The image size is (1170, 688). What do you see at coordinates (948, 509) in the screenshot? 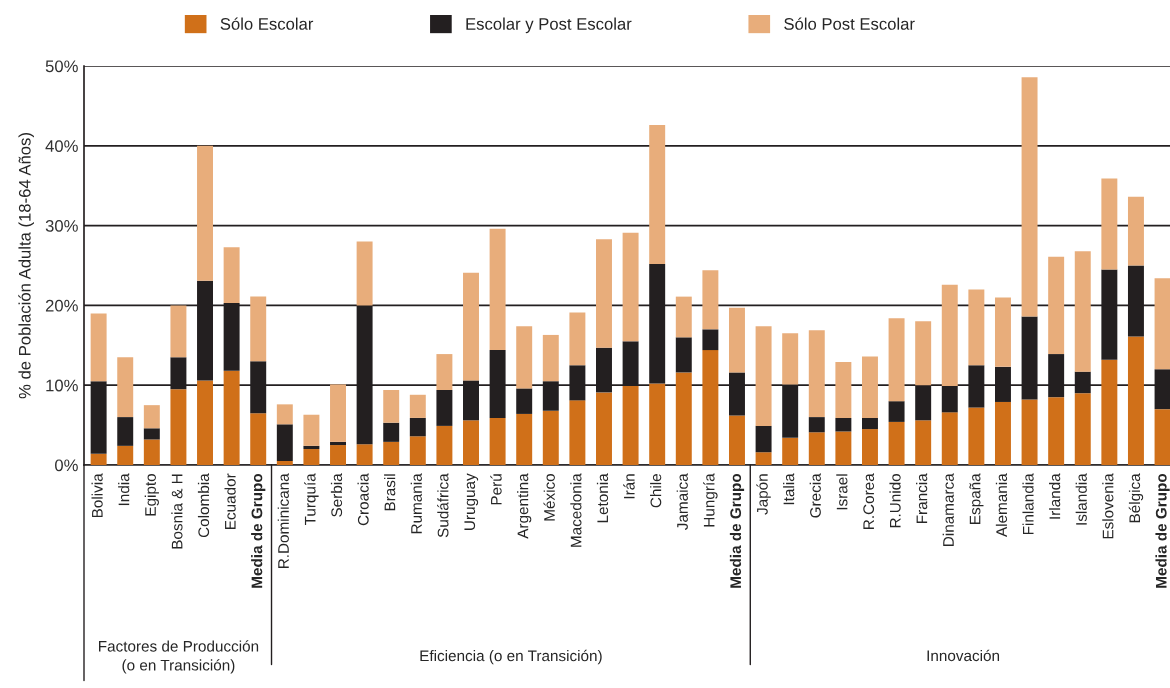
I see `x-tick-label: Dinamarca` at bounding box center [948, 509].